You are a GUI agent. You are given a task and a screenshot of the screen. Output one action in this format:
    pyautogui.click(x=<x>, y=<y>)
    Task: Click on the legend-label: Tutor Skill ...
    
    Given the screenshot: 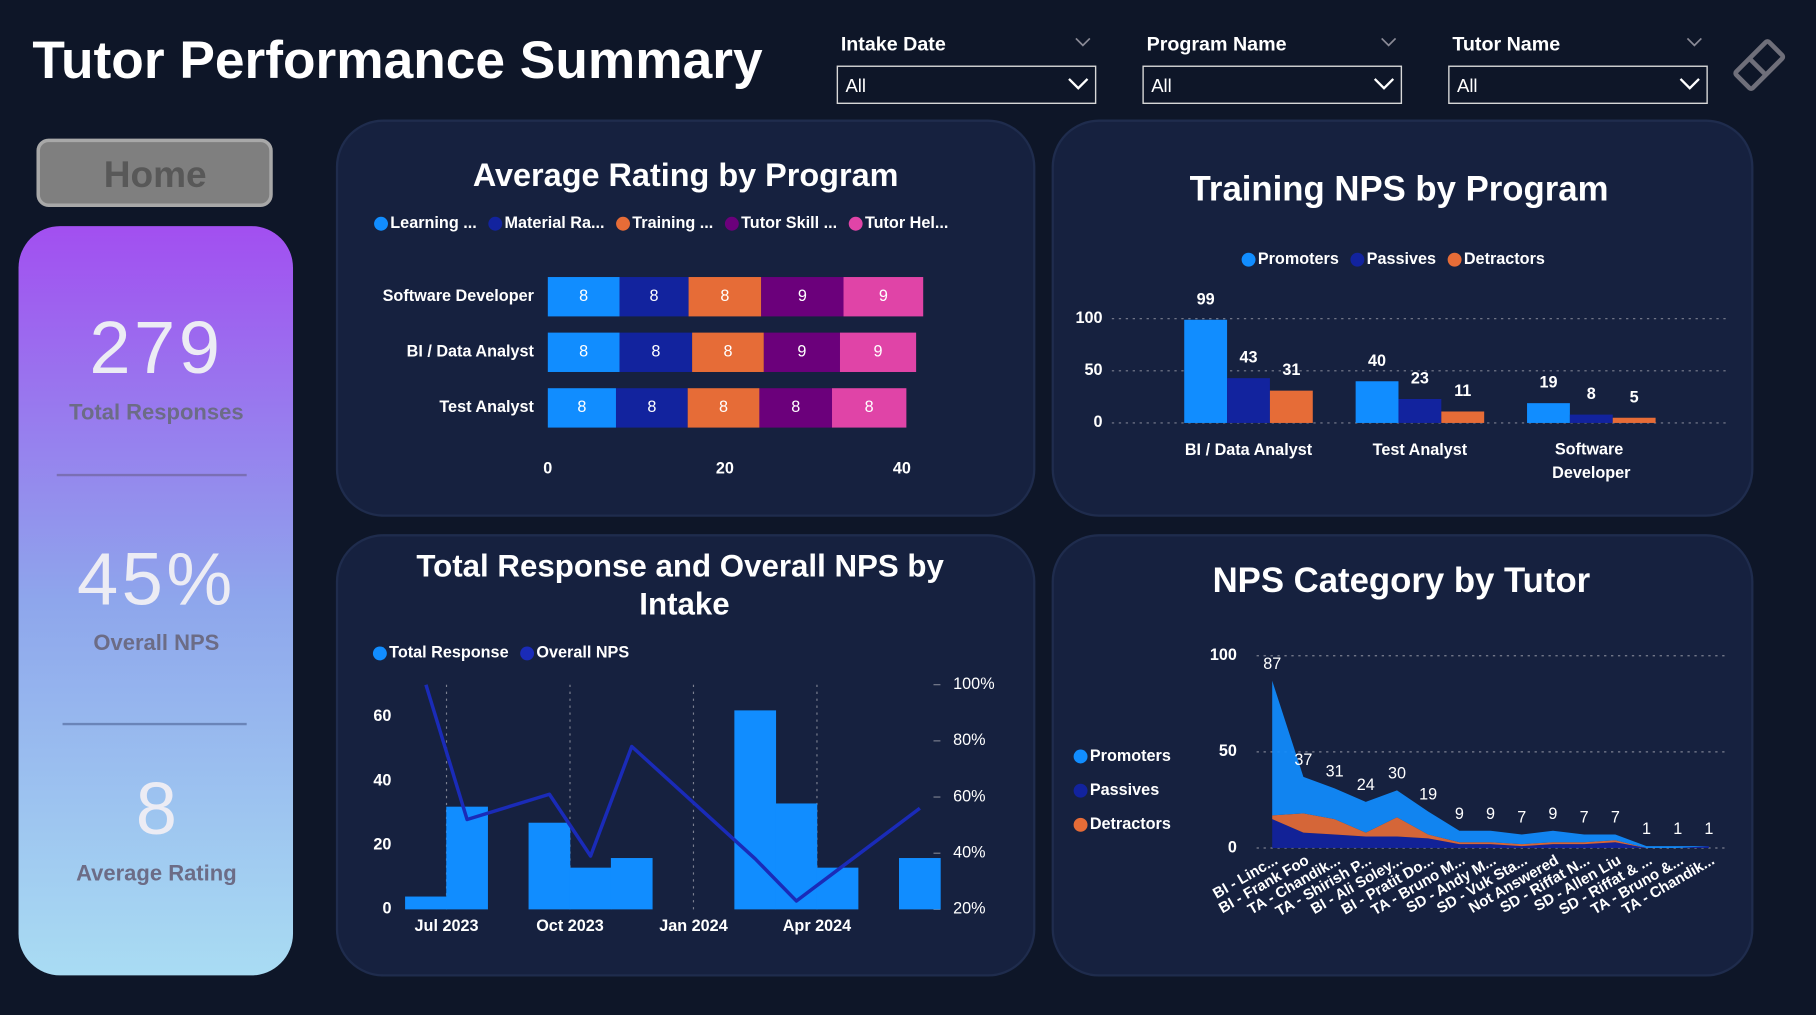 What is the action you would take?
    pyautogui.click(x=789, y=223)
    